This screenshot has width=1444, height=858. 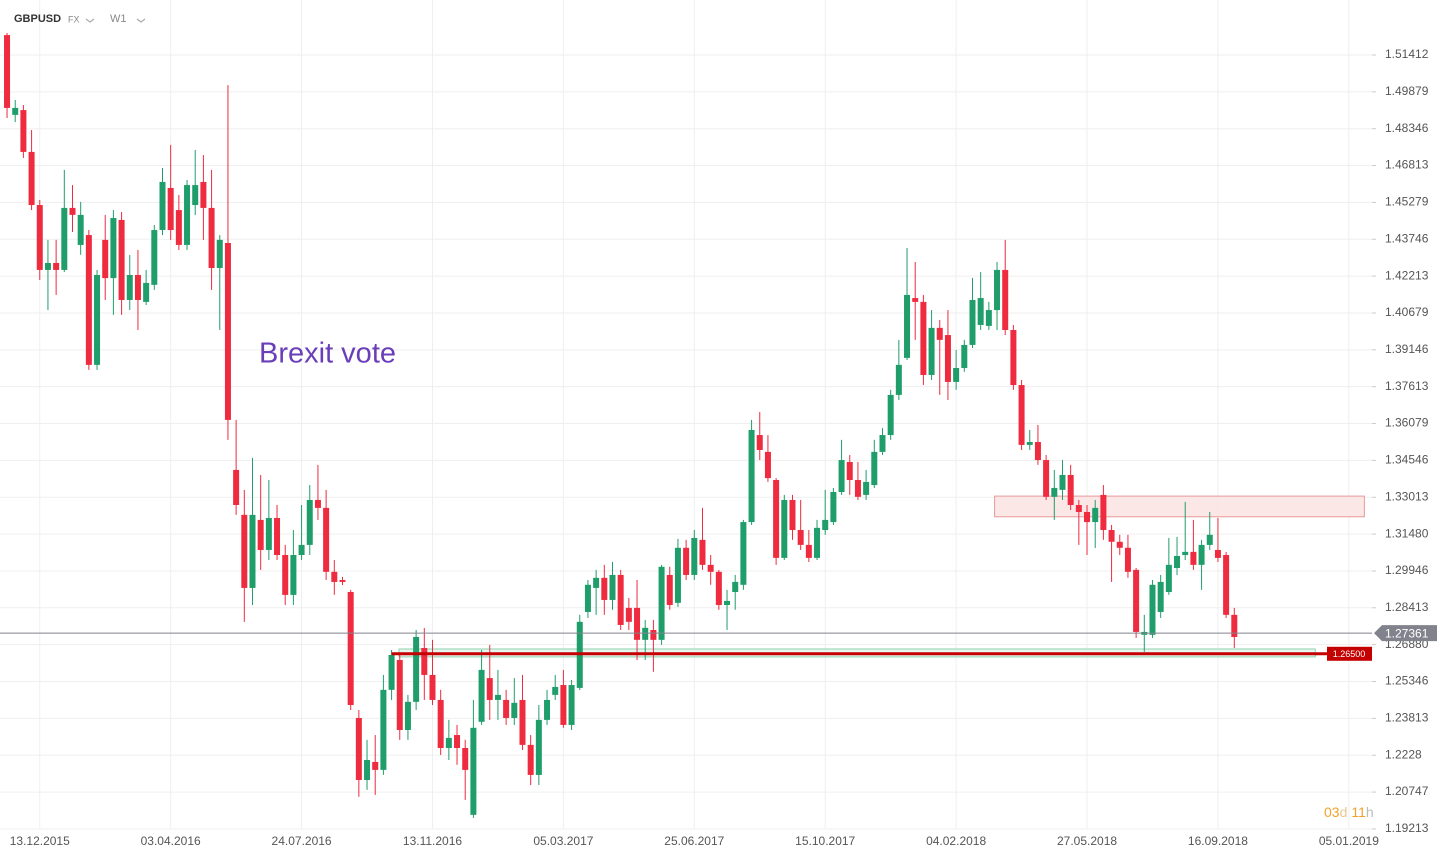 What do you see at coordinates (90, 20) in the screenshot?
I see `market-dropdown` at bounding box center [90, 20].